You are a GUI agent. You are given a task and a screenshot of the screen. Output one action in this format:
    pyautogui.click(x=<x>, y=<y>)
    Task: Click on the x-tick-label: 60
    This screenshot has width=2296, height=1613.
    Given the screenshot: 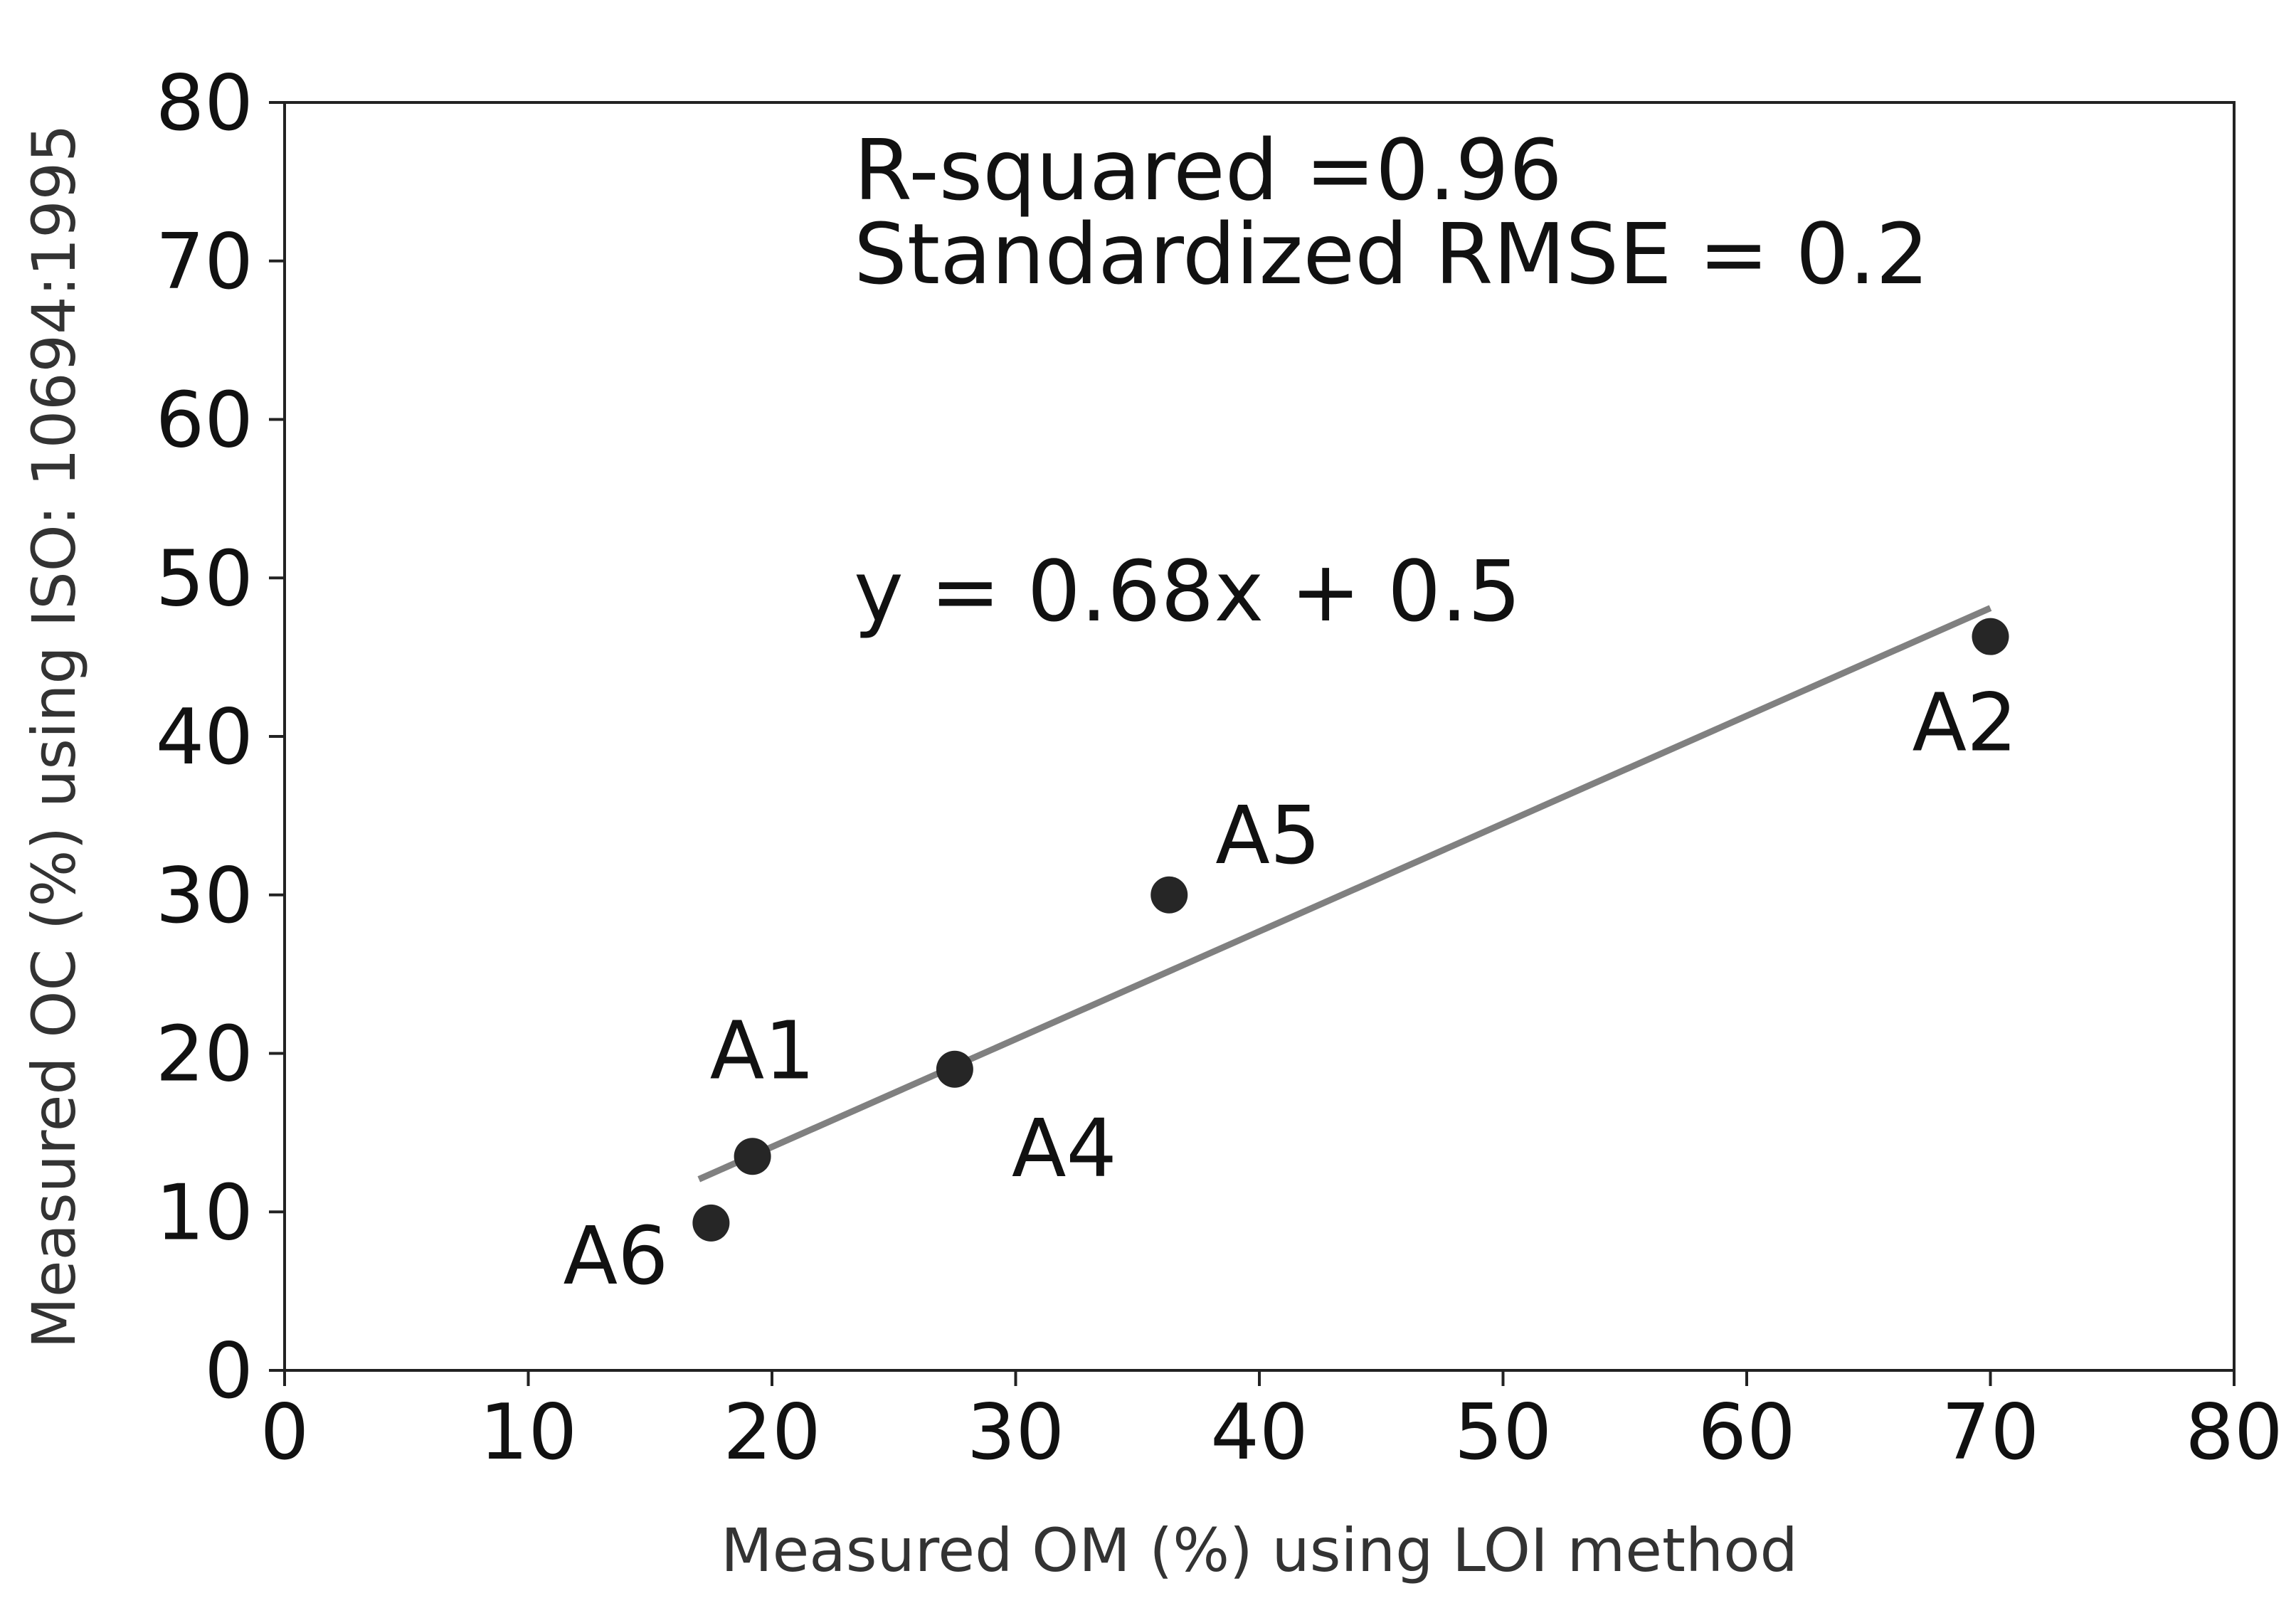 What is the action you would take?
    pyautogui.click(x=1746, y=1432)
    